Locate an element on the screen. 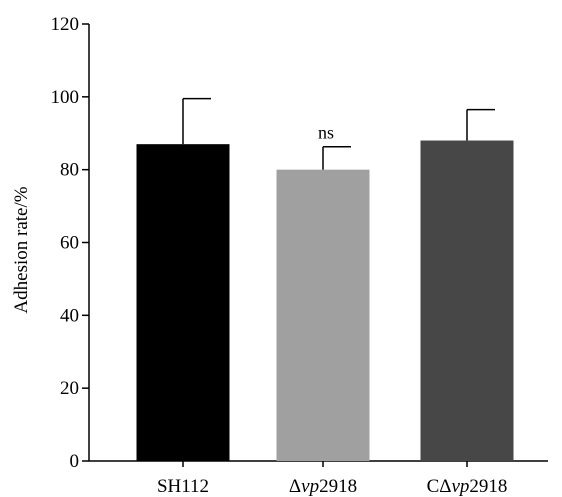 The height and width of the screenshot is (497, 562). y-tick-label-20: 20 is located at coordinates (69, 388).